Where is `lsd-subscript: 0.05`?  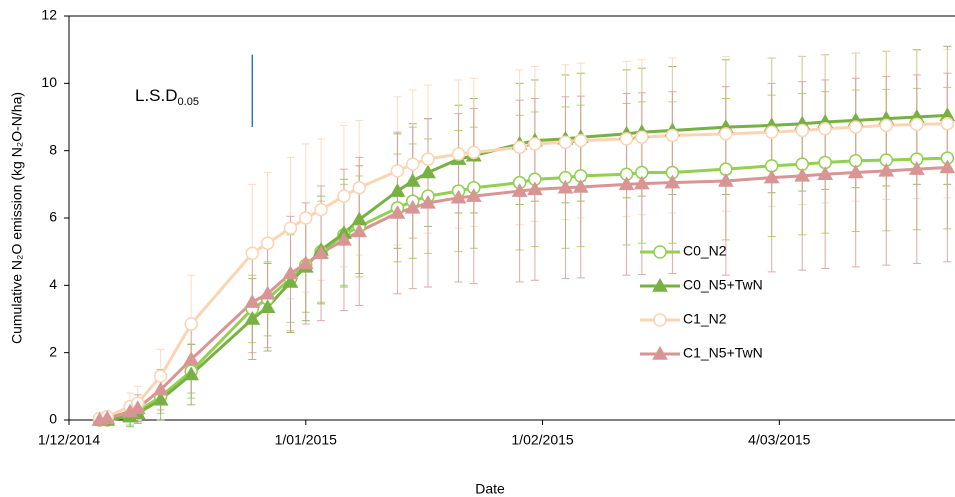
lsd-subscript: 0.05 is located at coordinates (188, 102).